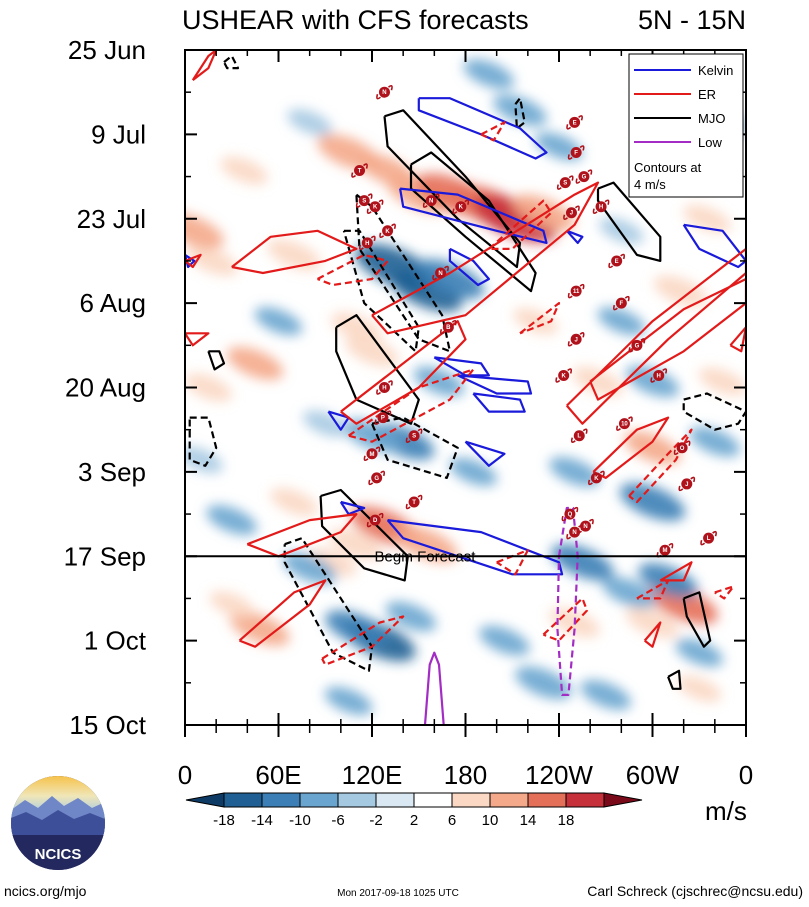 This screenshot has height=907, width=809. Describe the element at coordinates (300, 820) in the screenshot. I see `colorbar-label-2: -10` at that location.